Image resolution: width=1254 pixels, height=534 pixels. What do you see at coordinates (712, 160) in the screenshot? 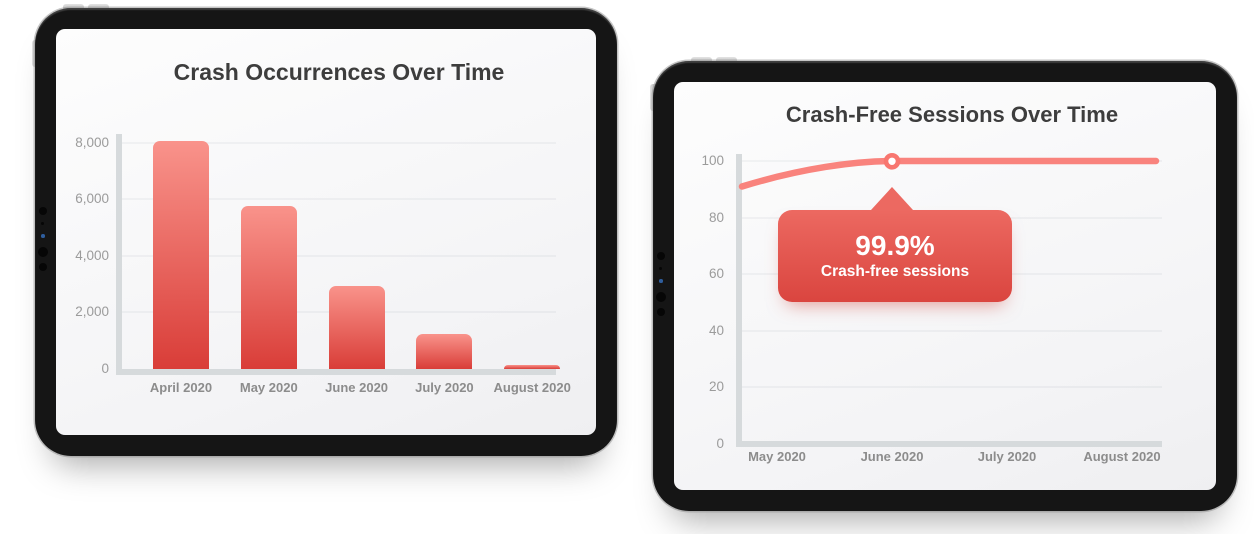
I see `y-tick-label: 100` at bounding box center [712, 160].